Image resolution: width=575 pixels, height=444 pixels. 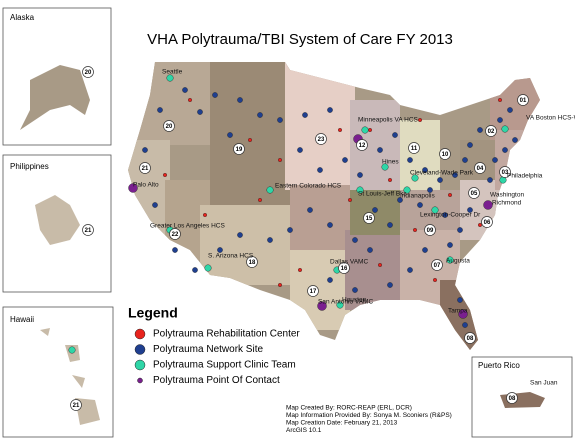 What do you see at coordinates (414, 149) in the screenshot?
I see `visn-number: 11` at bounding box center [414, 149].